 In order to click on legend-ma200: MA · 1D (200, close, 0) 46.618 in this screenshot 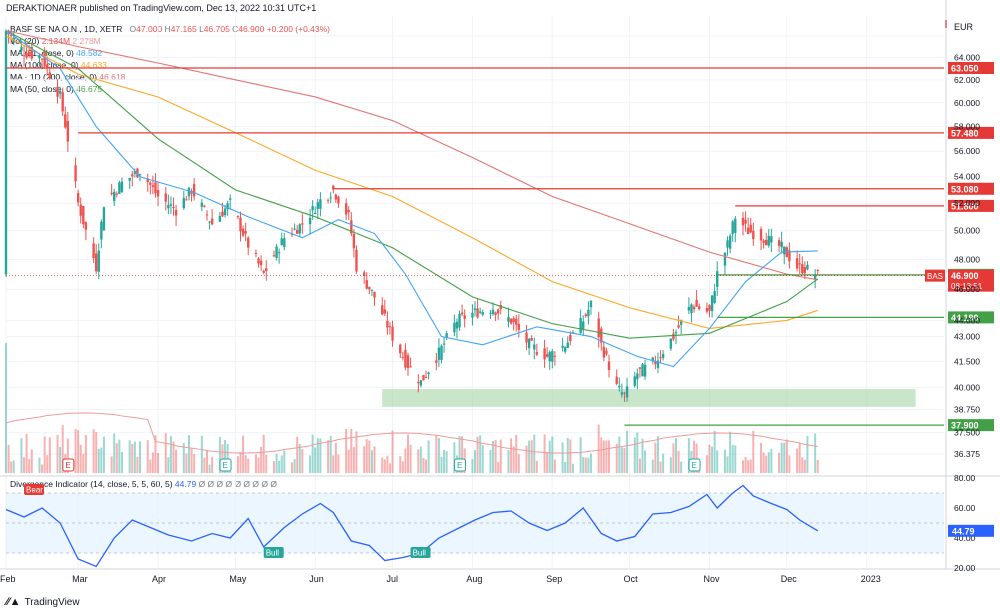, I will do `click(67, 77)`.